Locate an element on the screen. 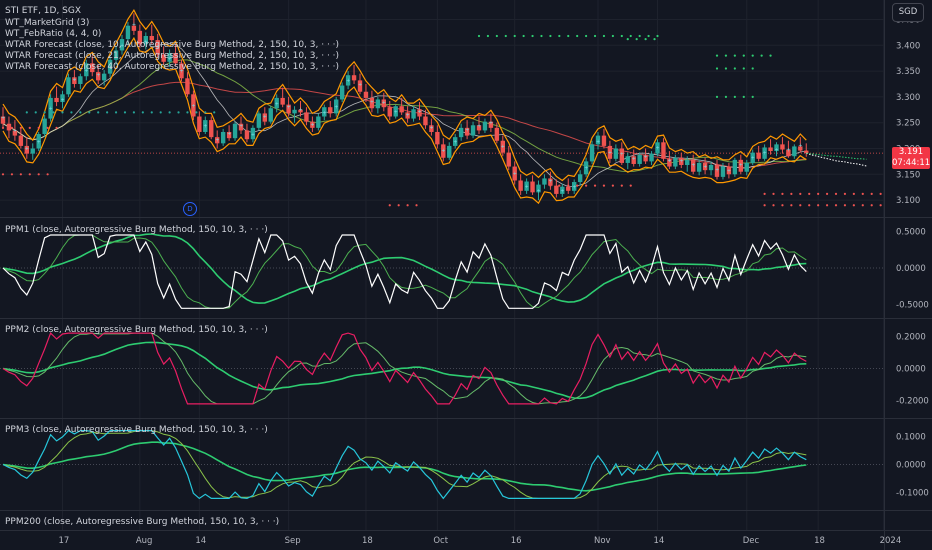 Image resolution: width=932 pixels, height=550 pixels. time-tick-label: Sep is located at coordinates (293, 541).